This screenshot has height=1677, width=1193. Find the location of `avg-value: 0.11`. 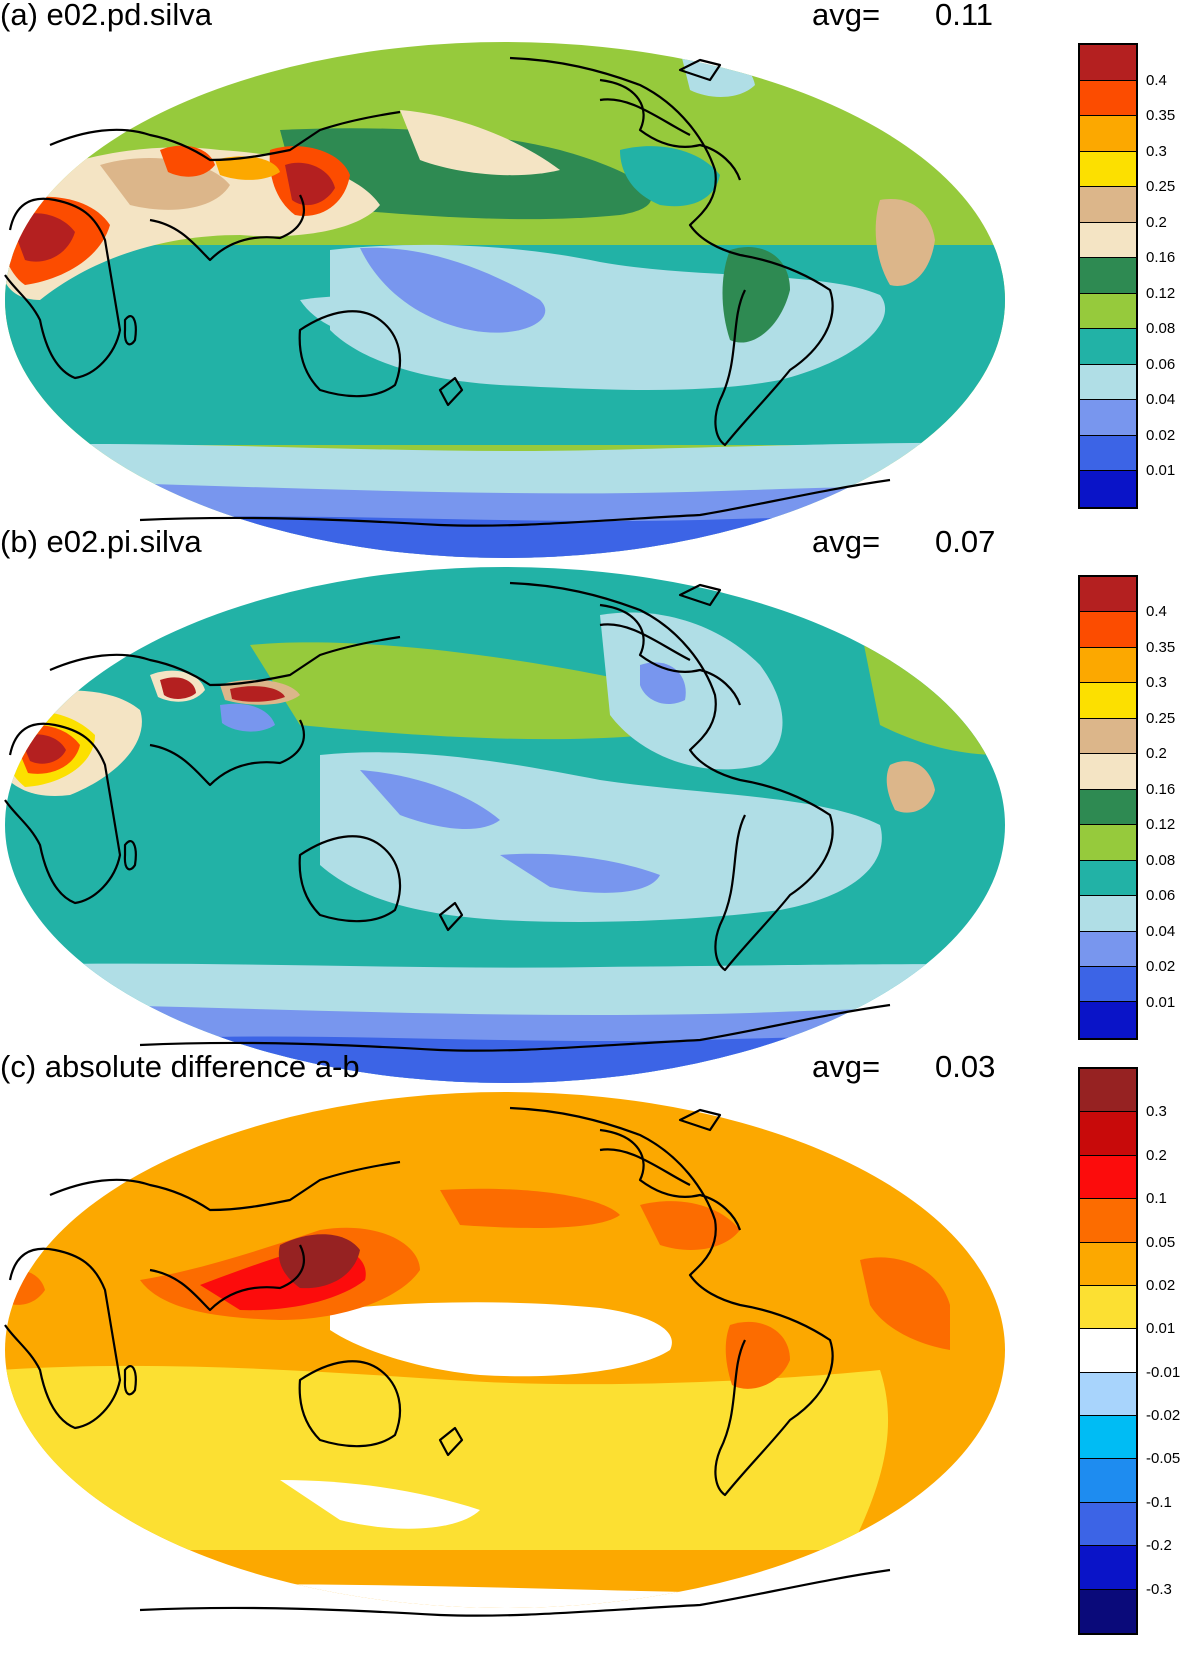

avg-value: 0.11 is located at coordinates (964, 16).